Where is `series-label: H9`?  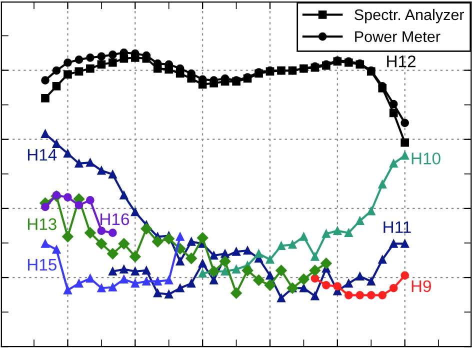
series-label: H9 is located at coordinates (421, 286).